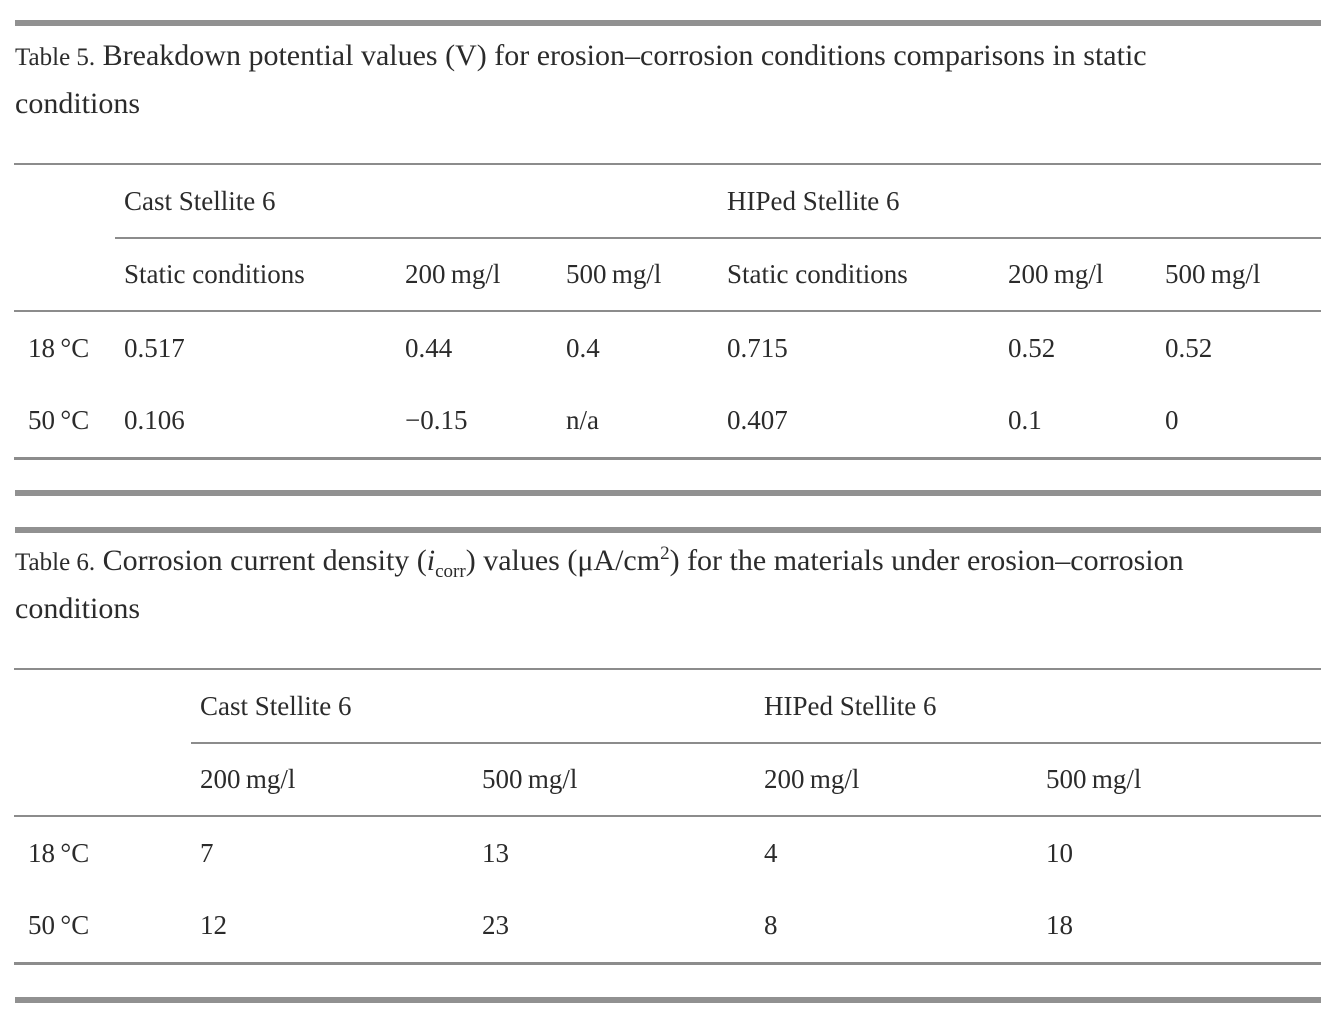 The image size is (1336, 1032). Describe the element at coordinates (255, 422) in the screenshot. I see `table5-data-cell: 0.106` at that location.